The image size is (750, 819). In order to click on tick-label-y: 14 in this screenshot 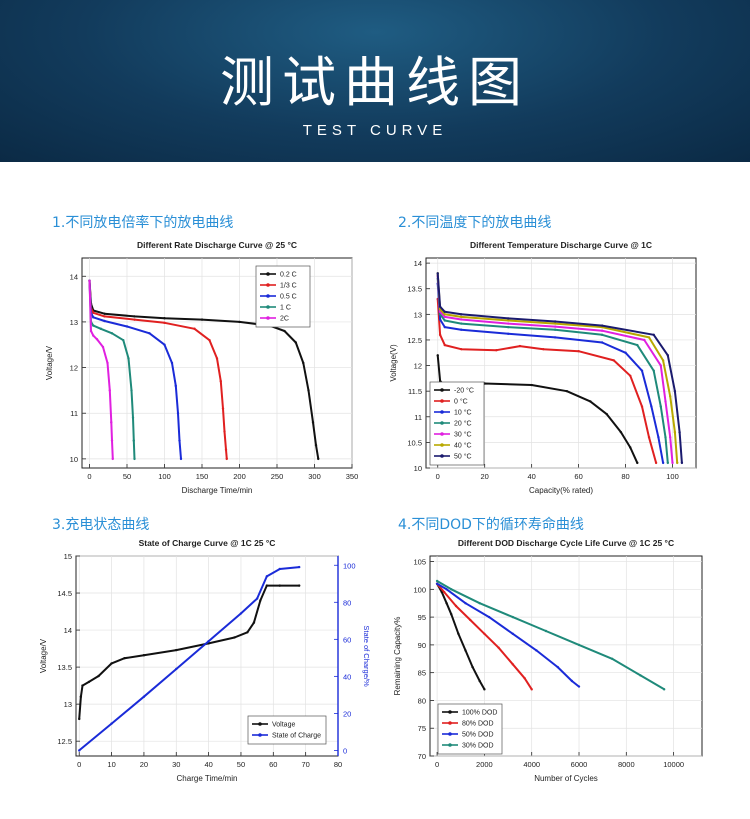, I will do `click(418, 263)`.